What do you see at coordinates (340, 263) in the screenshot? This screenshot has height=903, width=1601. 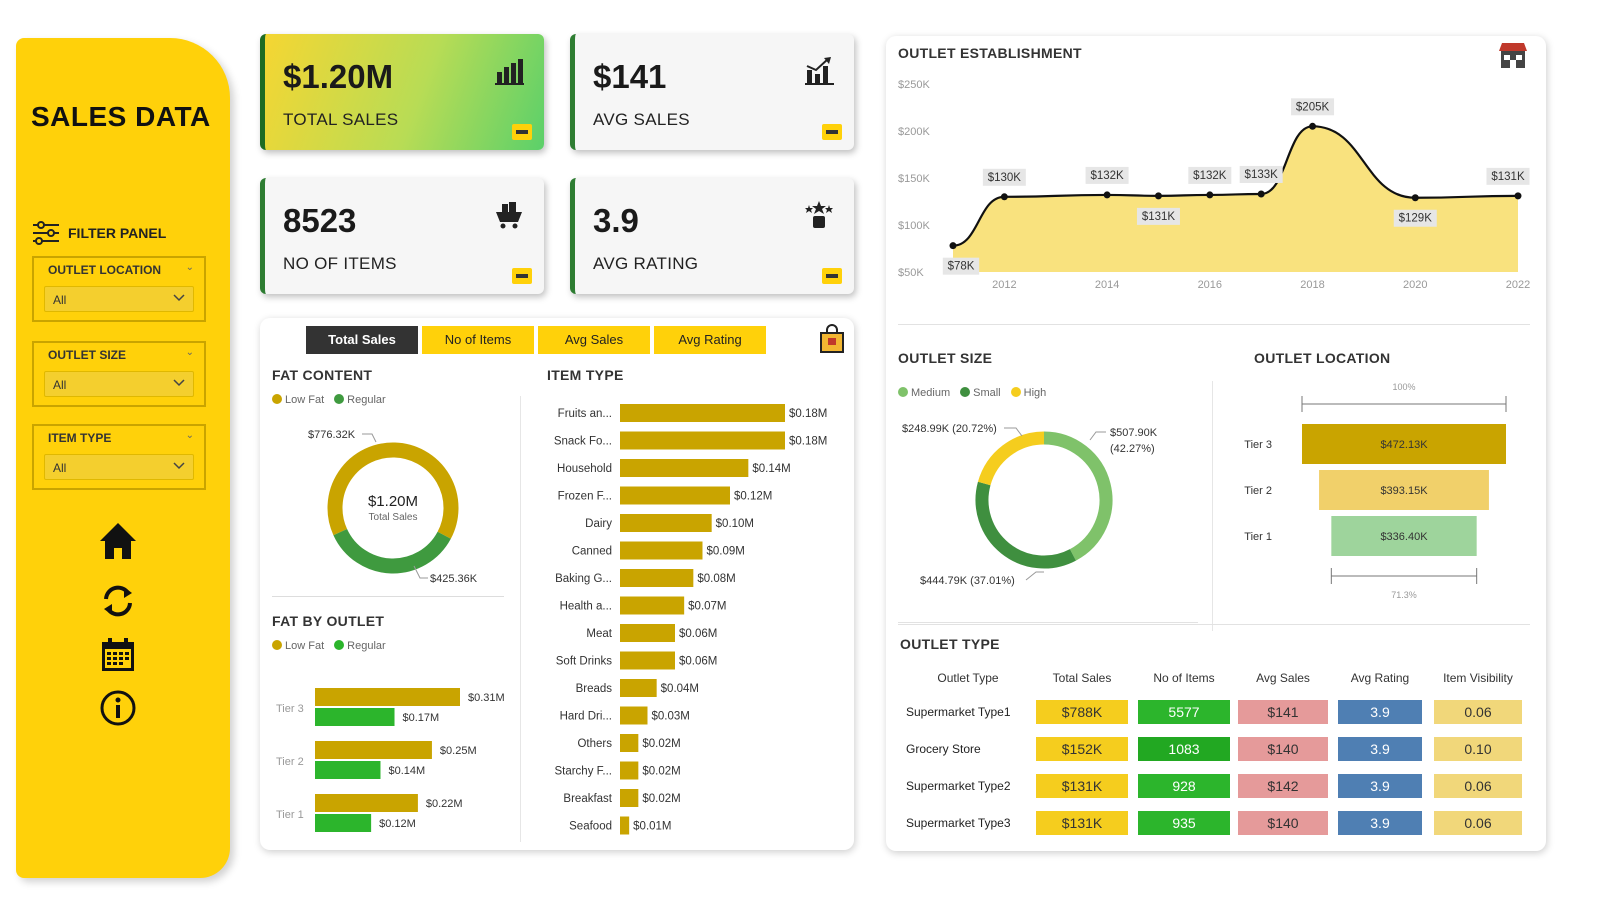 I see `kpi-label: NO OF ITEMS` at bounding box center [340, 263].